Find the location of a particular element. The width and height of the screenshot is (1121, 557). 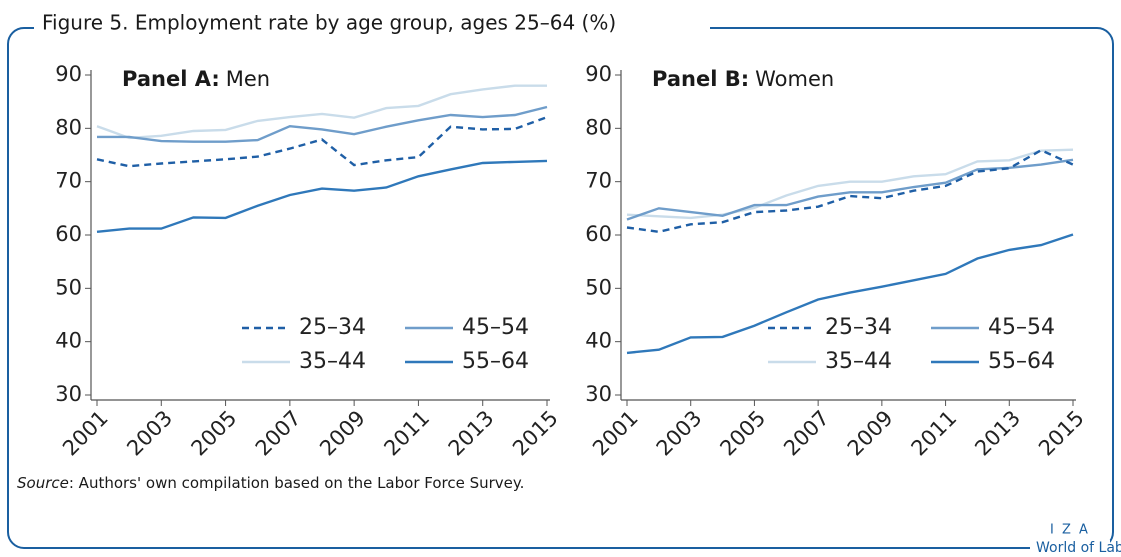

panel-label: Panel A: is located at coordinates (171, 79).